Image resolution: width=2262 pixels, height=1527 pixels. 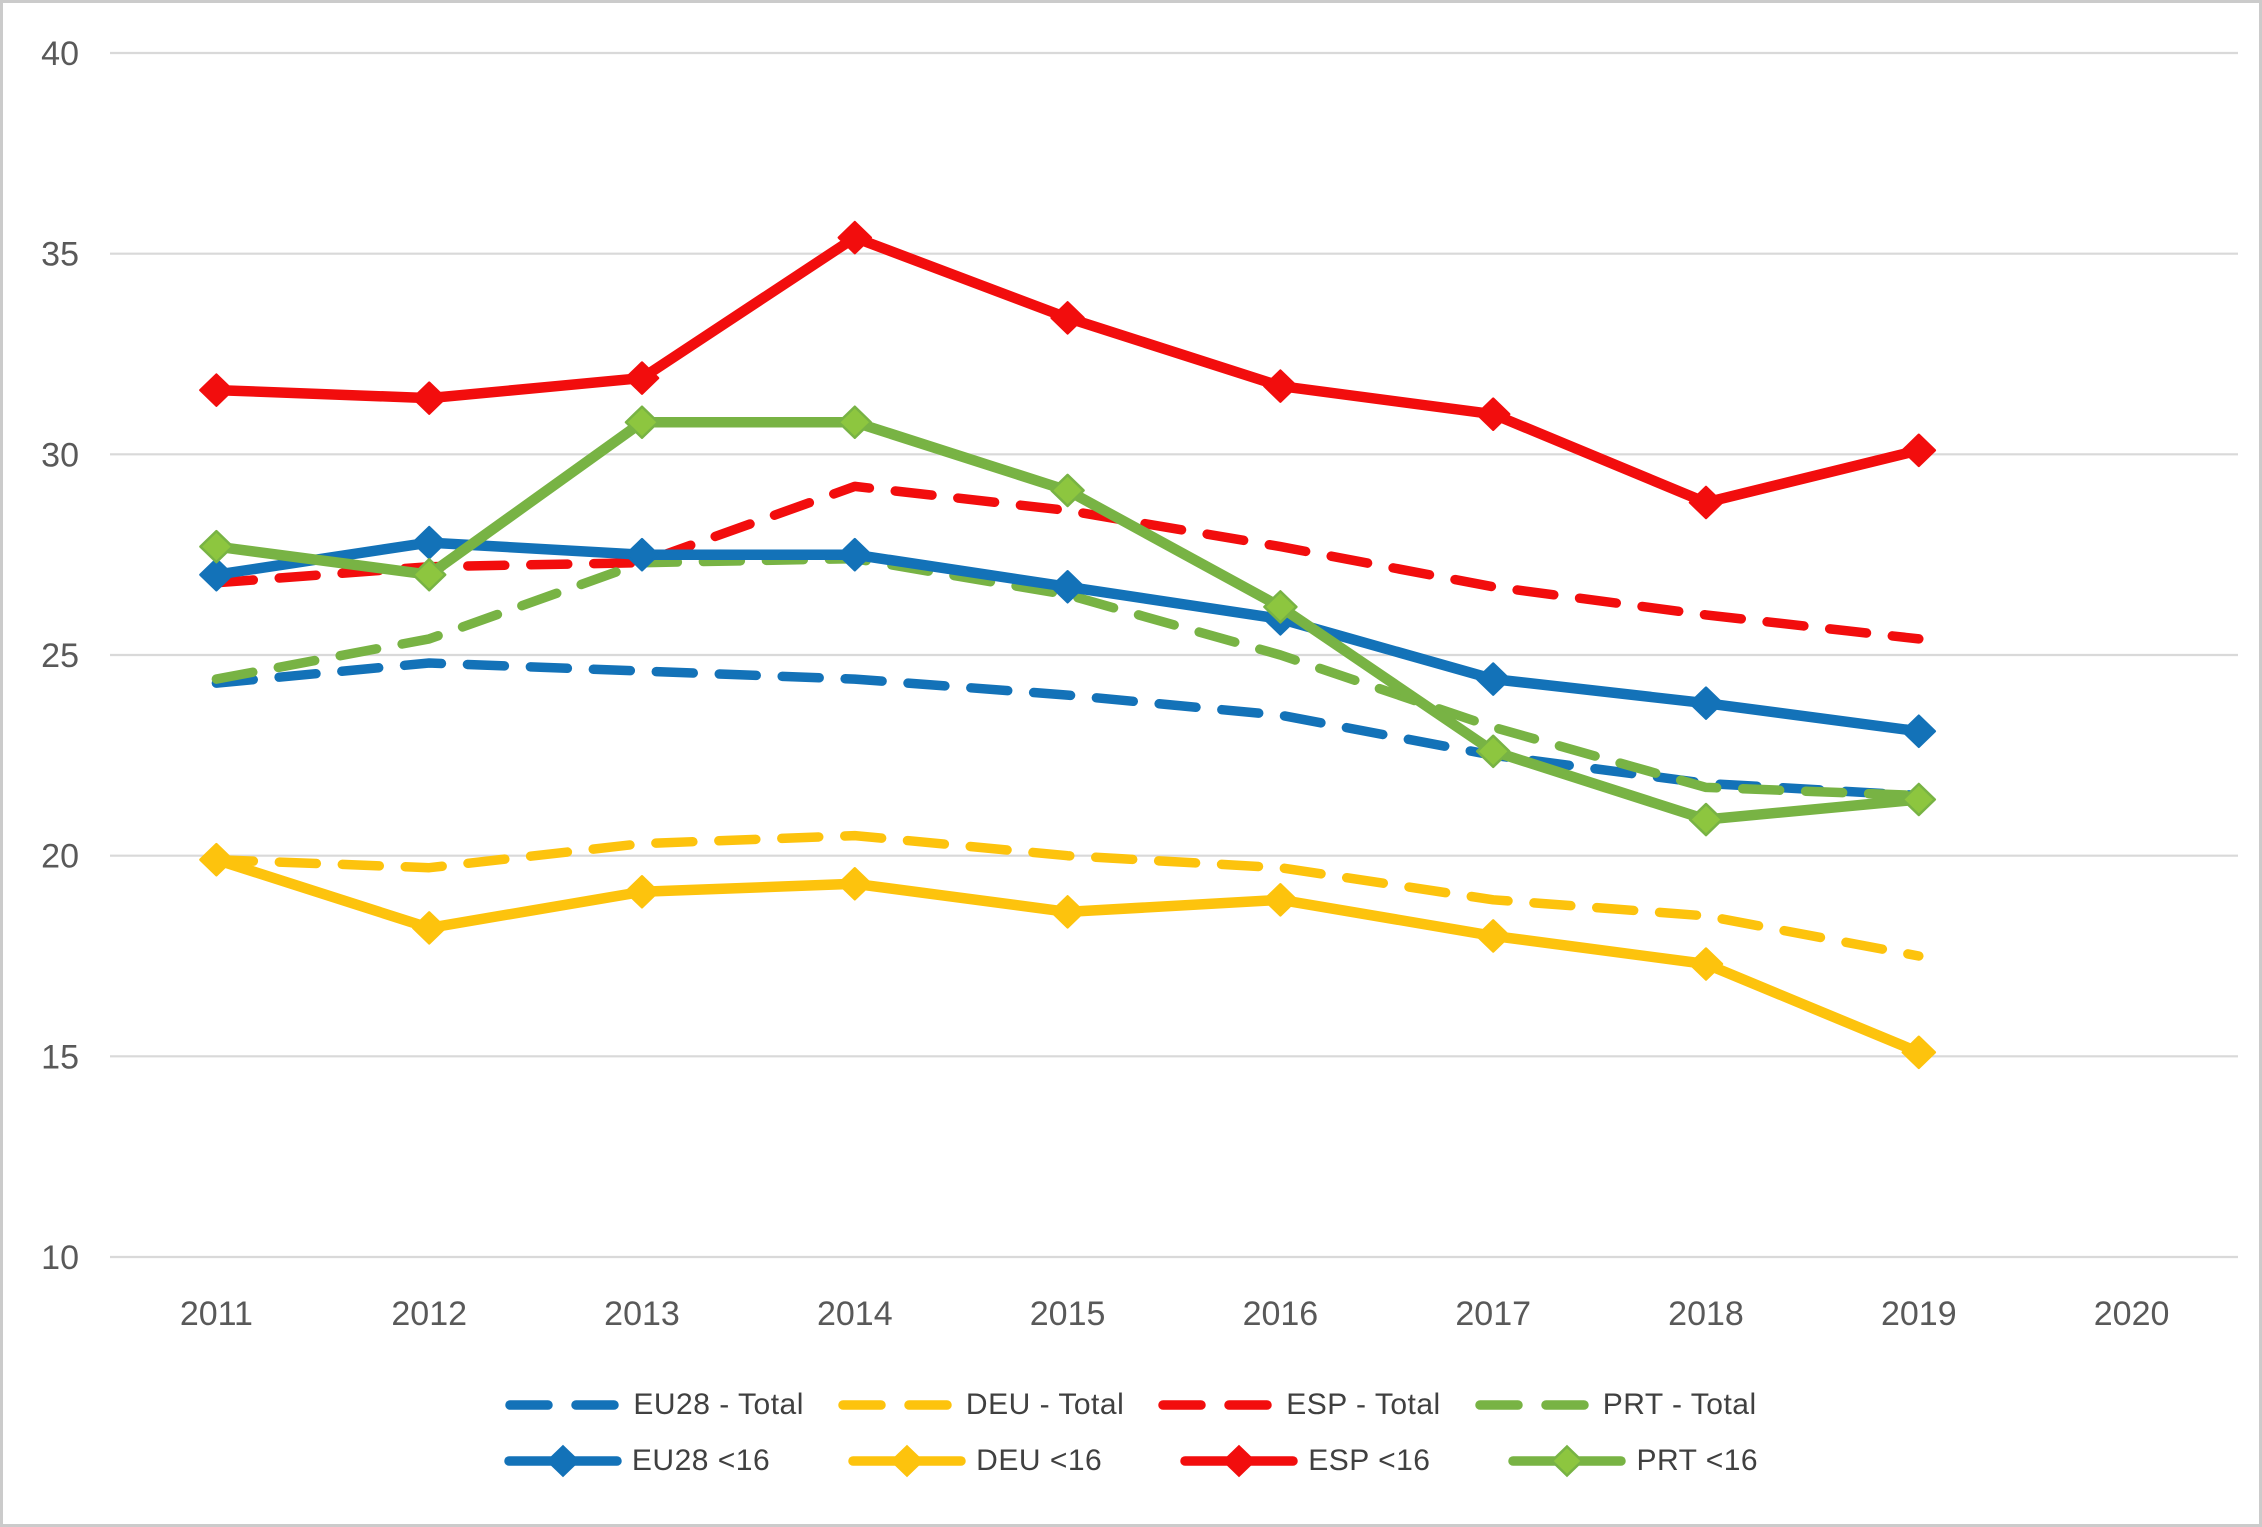 I want to click on legend-item-label: EU28 - Total, so click(x=718, y=1404).